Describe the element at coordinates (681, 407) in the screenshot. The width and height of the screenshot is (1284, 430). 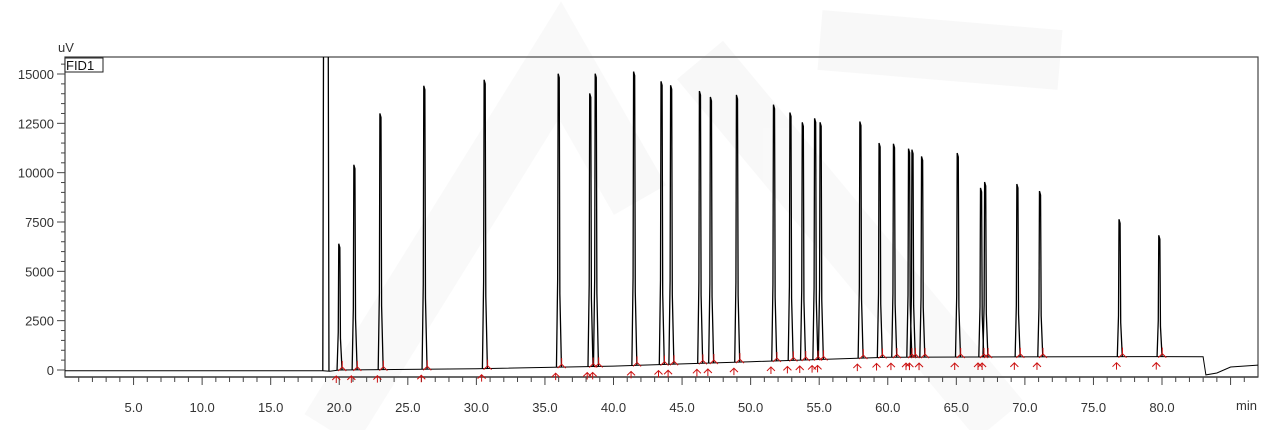
I see `x-tick-label: 45.0` at that location.